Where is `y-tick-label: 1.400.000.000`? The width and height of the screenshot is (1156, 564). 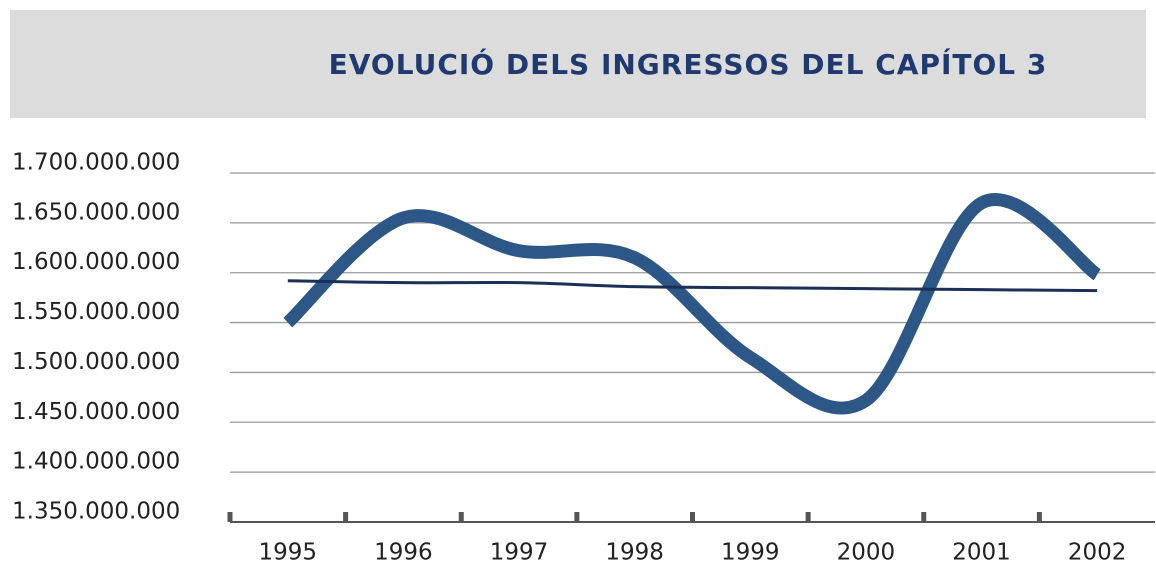
y-tick-label: 1.400.000.000 is located at coordinates (96, 462).